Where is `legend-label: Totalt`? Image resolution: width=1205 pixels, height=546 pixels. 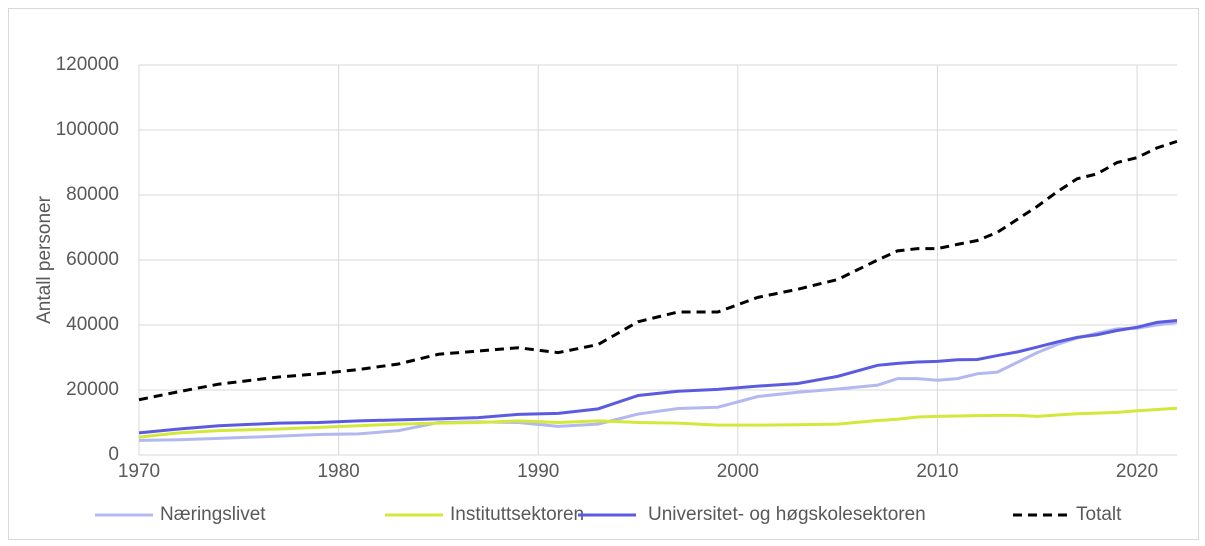 legend-label: Totalt is located at coordinates (1099, 514).